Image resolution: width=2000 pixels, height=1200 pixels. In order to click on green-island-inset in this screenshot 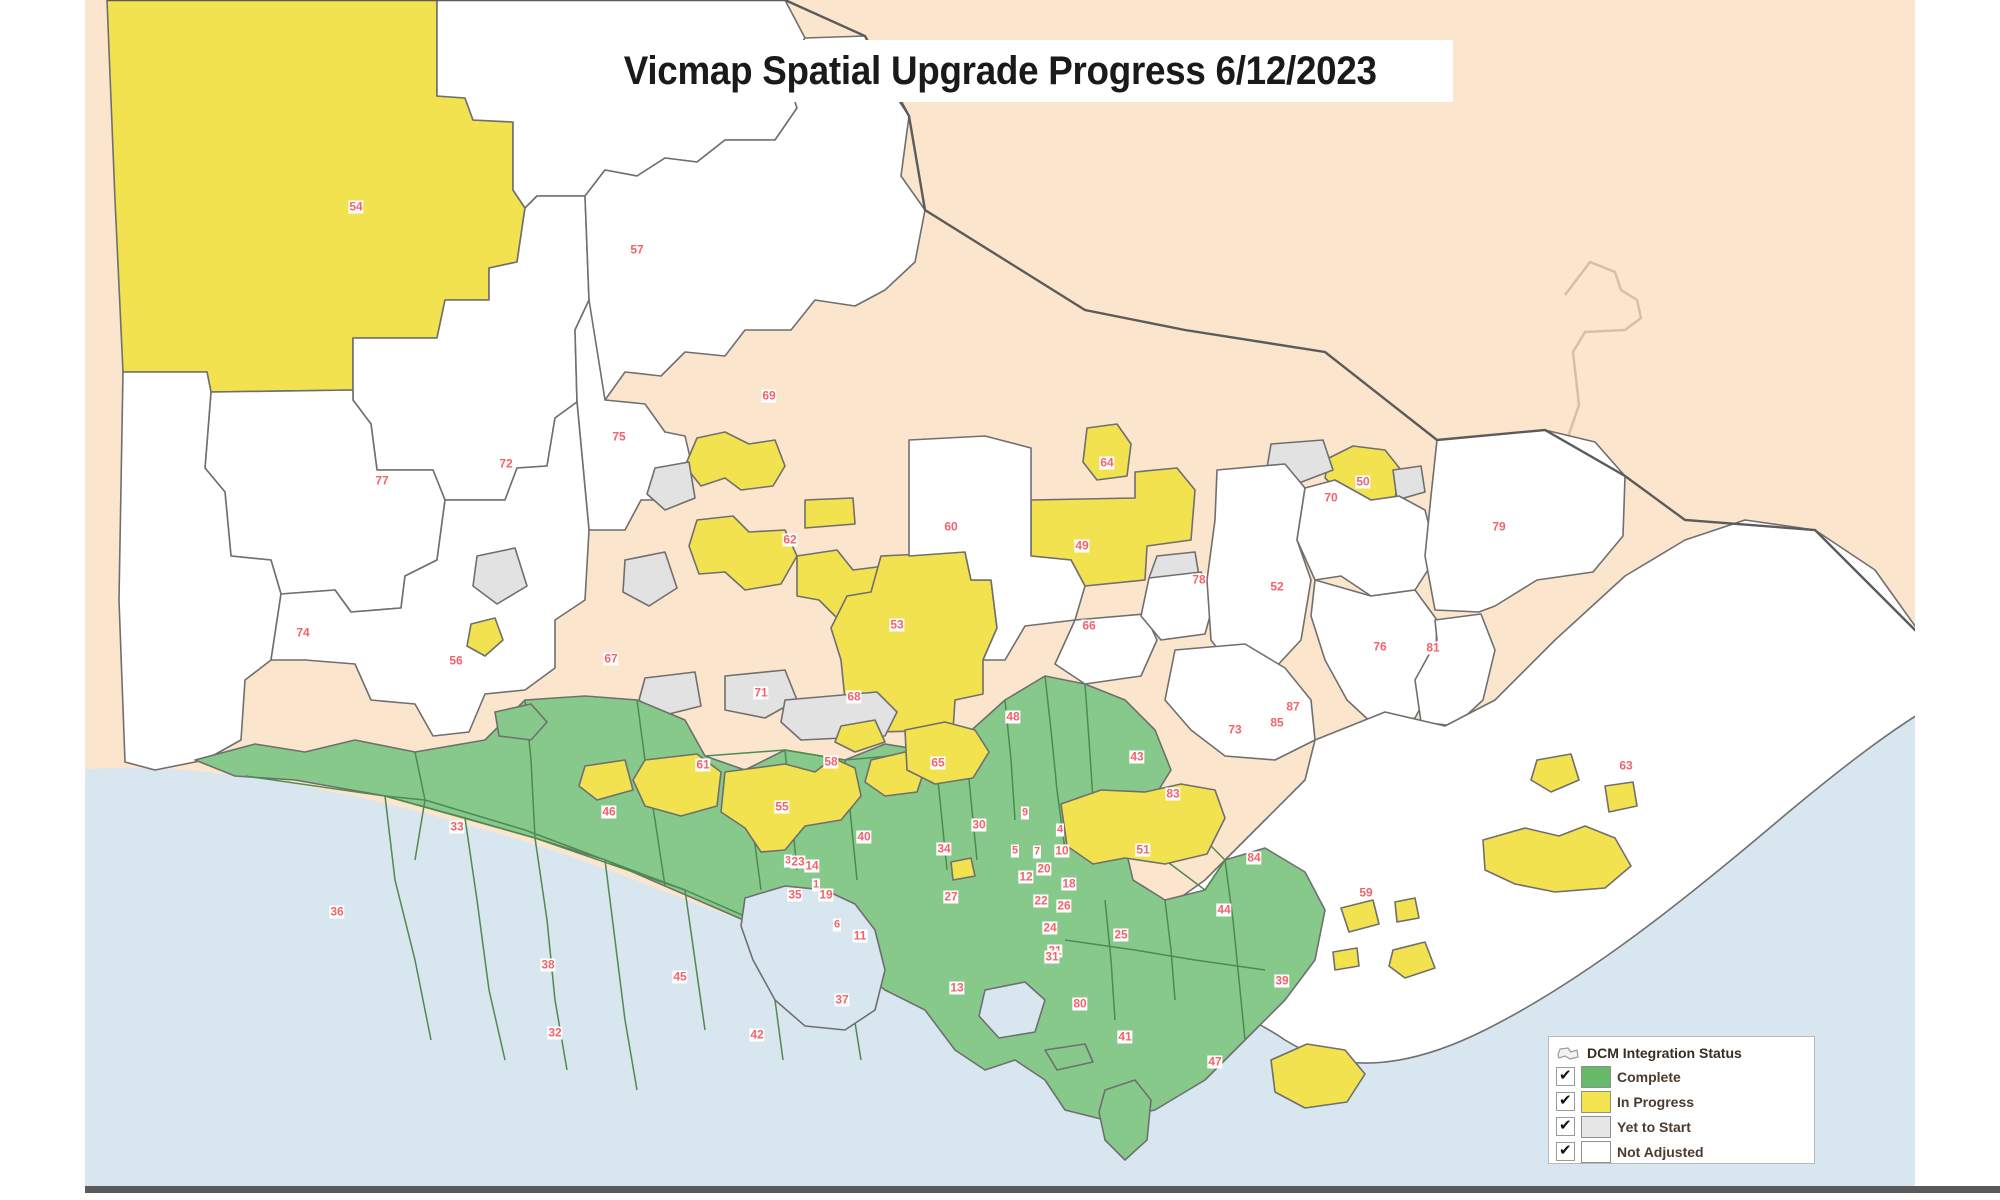, I will do `click(521, 722)`.